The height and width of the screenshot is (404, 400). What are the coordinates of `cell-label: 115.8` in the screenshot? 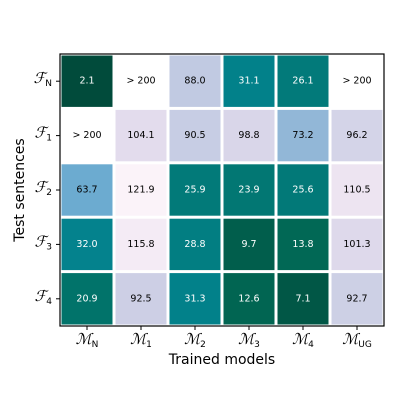 It's located at (140, 244).